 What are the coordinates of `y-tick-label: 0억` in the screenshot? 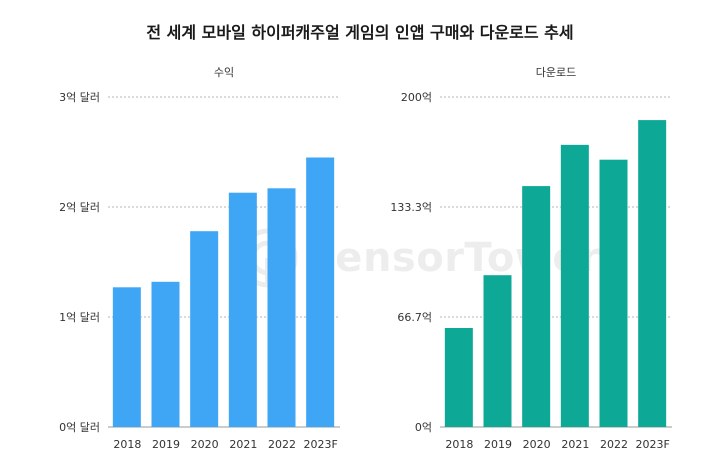 It's located at (423, 427).